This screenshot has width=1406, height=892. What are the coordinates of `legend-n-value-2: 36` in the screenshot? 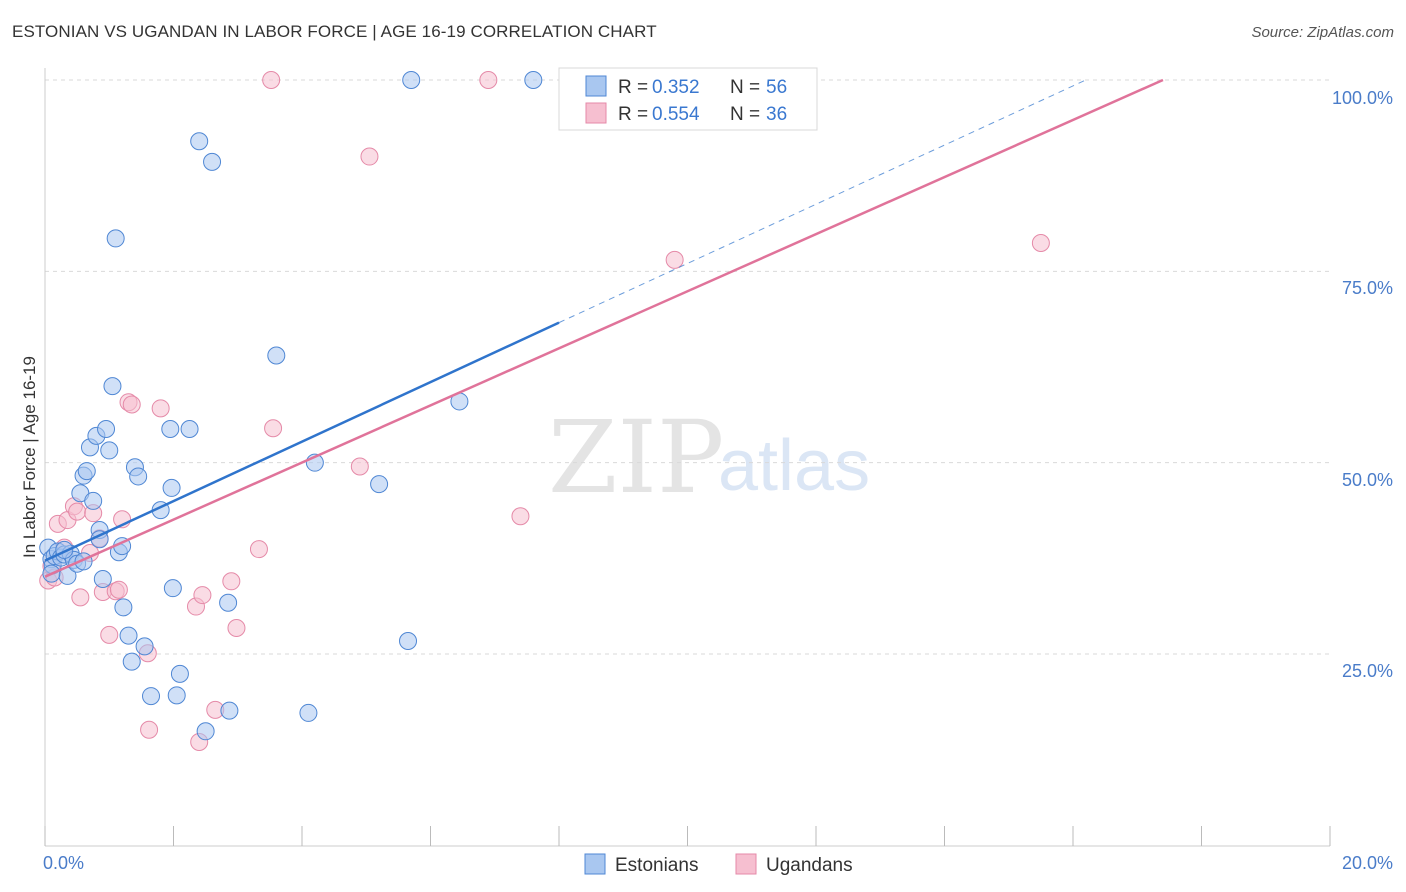 It's located at (776, 114).